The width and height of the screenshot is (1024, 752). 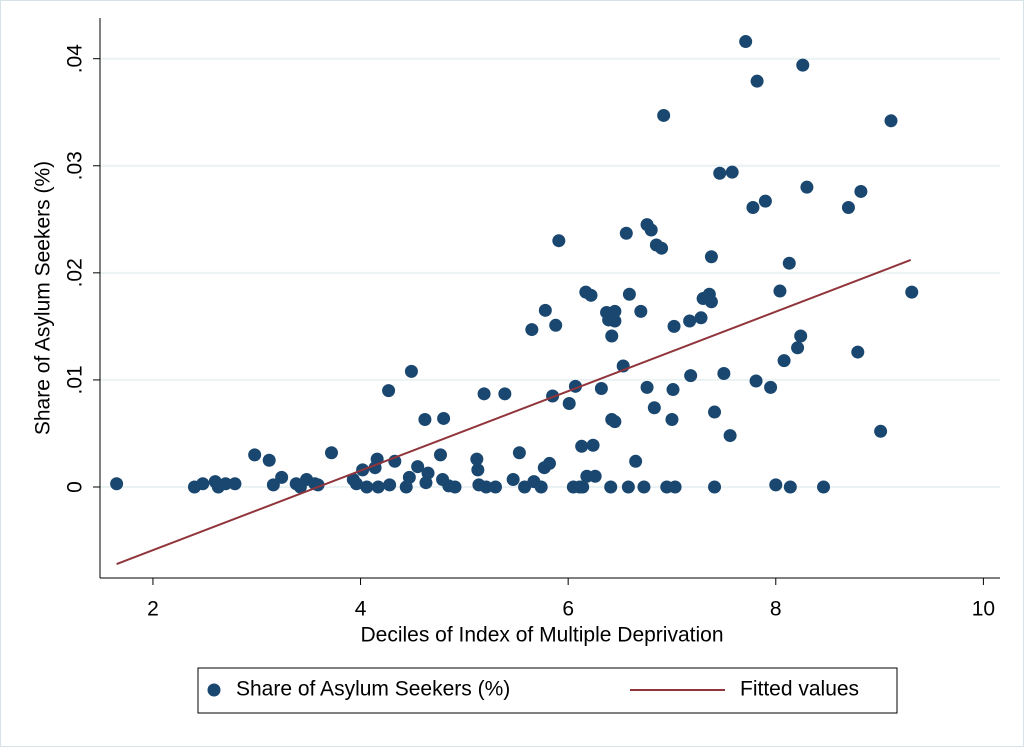 I want to click on y-tick-label: .01, so click(x=75, y=379).